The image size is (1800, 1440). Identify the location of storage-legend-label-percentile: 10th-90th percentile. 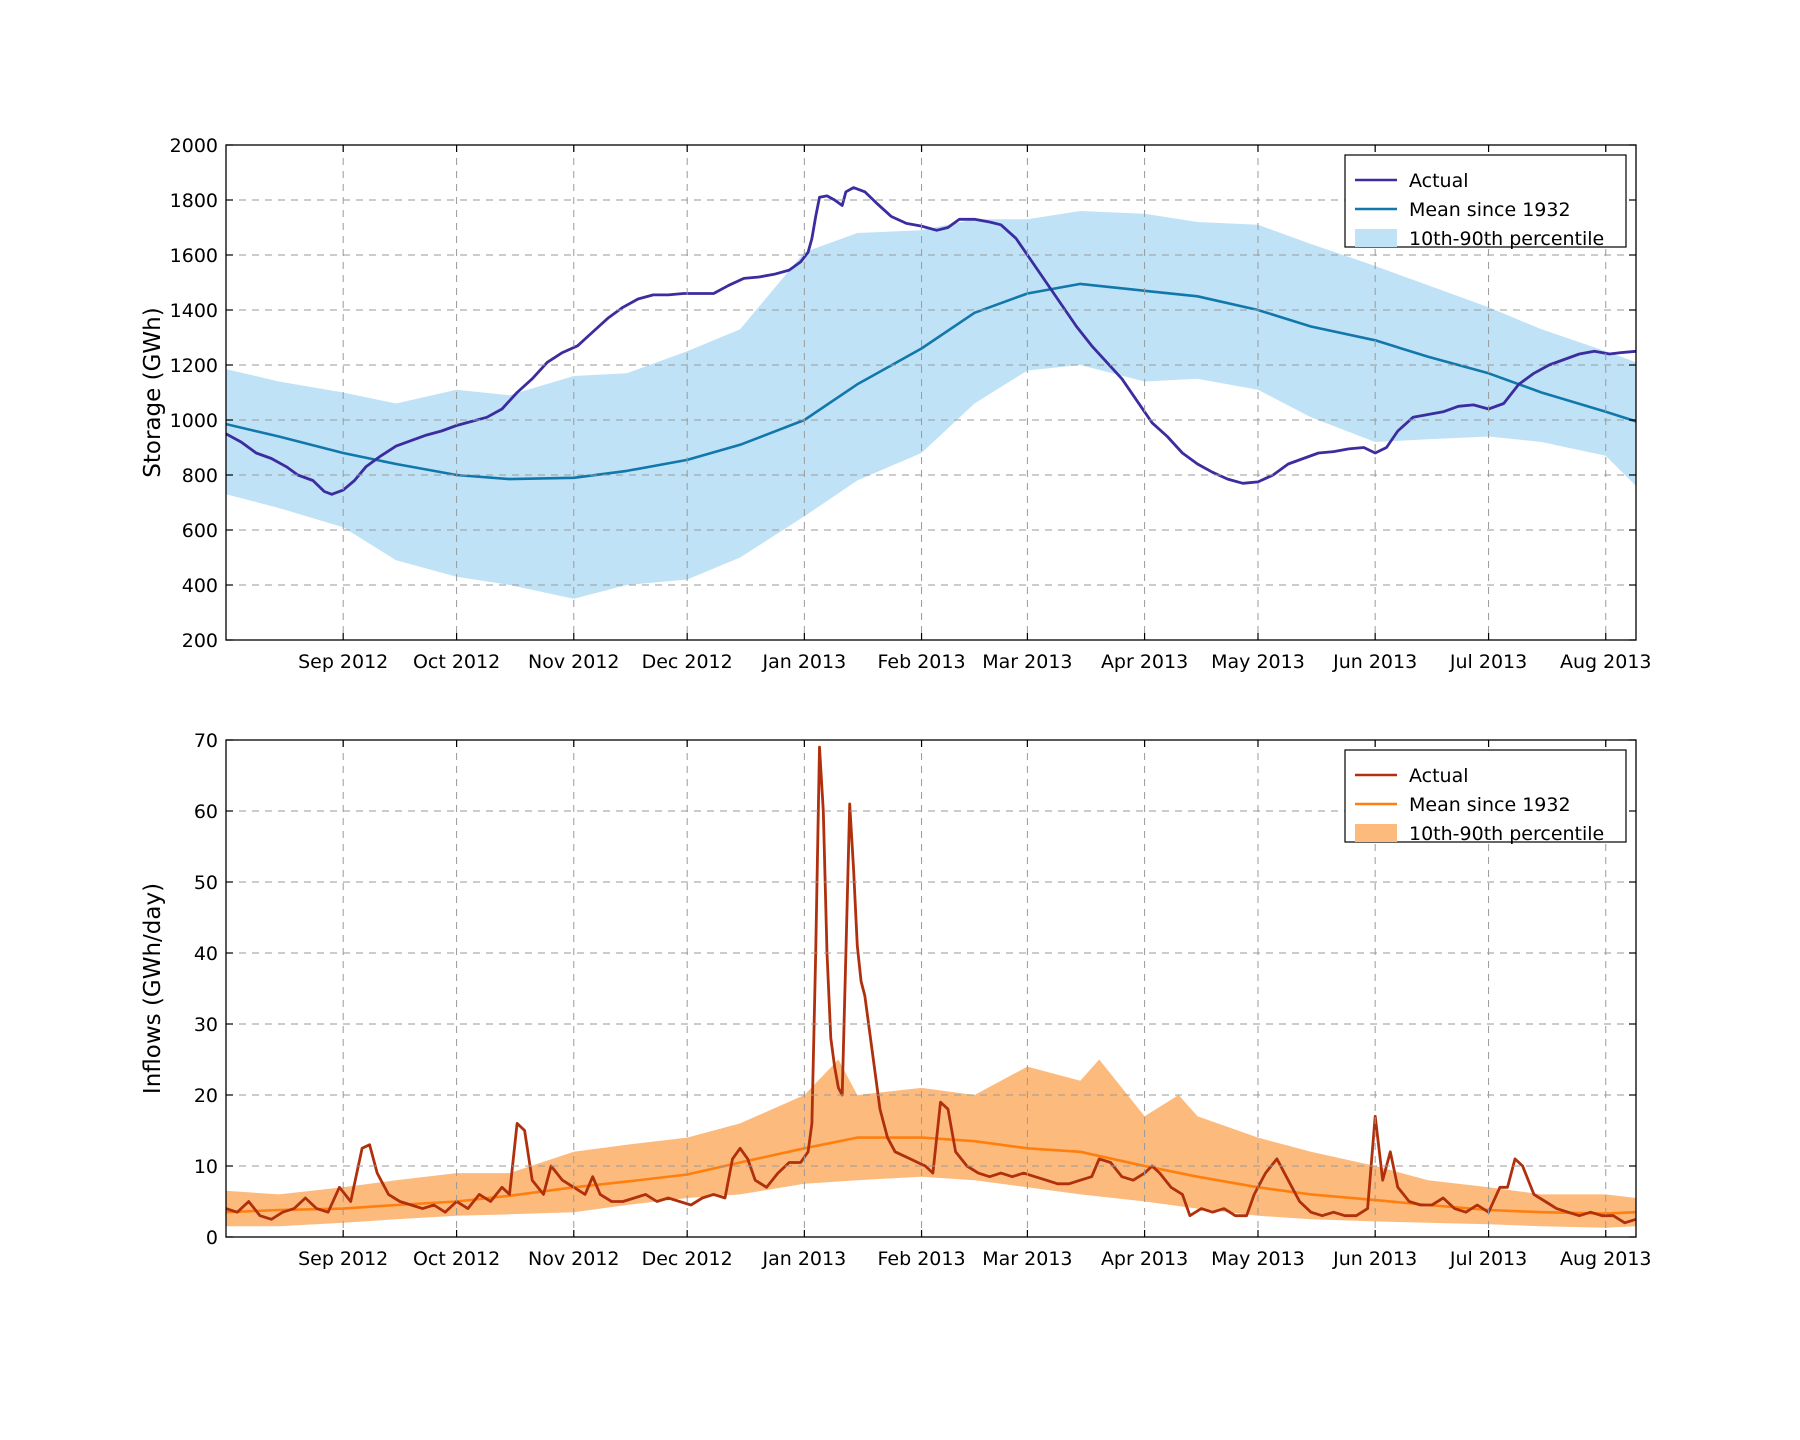
(1506, 239).